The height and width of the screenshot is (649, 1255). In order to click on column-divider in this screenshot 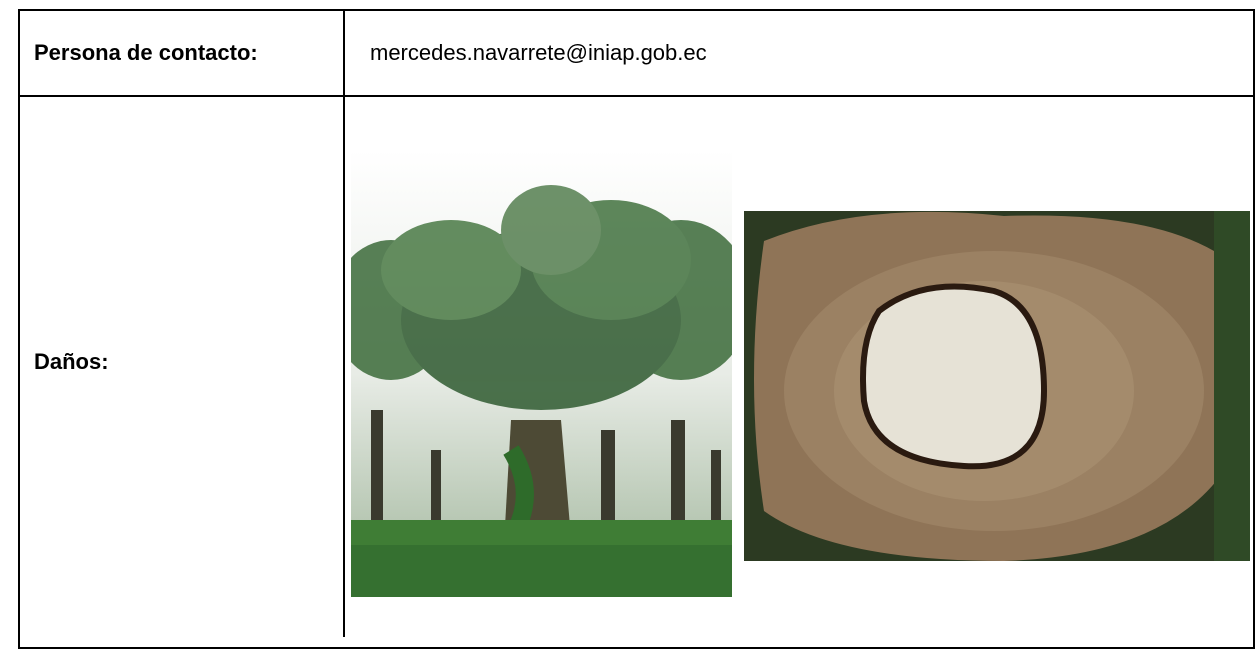, I will do `click(344, 323)`.